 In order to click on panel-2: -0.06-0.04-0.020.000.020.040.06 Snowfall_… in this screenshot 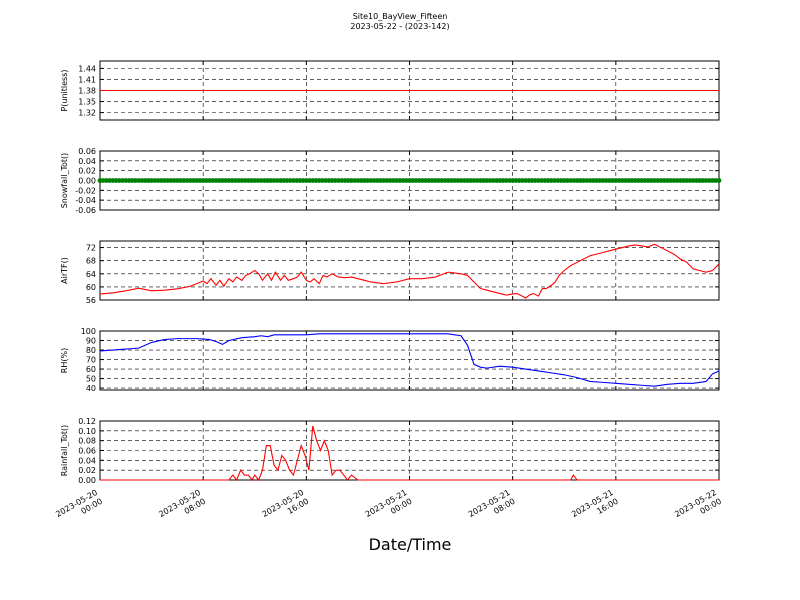, I will do `click(391, 181)`.